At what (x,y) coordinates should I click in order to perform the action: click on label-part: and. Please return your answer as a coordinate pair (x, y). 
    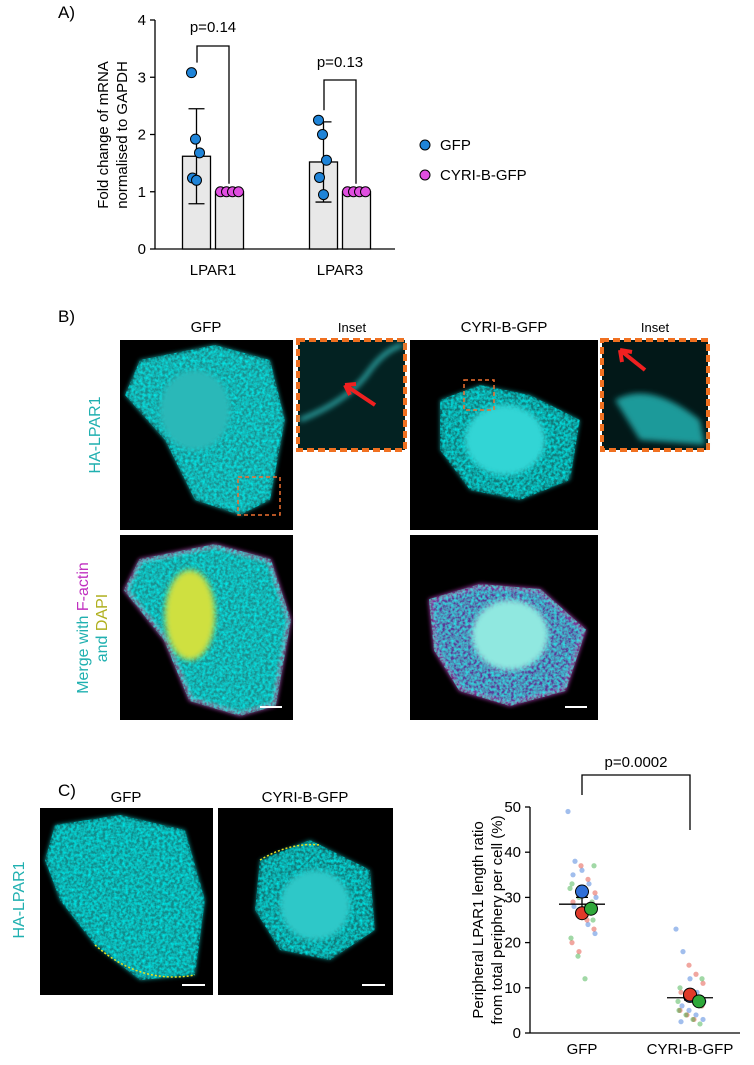
    Looking at the image, I should click on (102, 646).